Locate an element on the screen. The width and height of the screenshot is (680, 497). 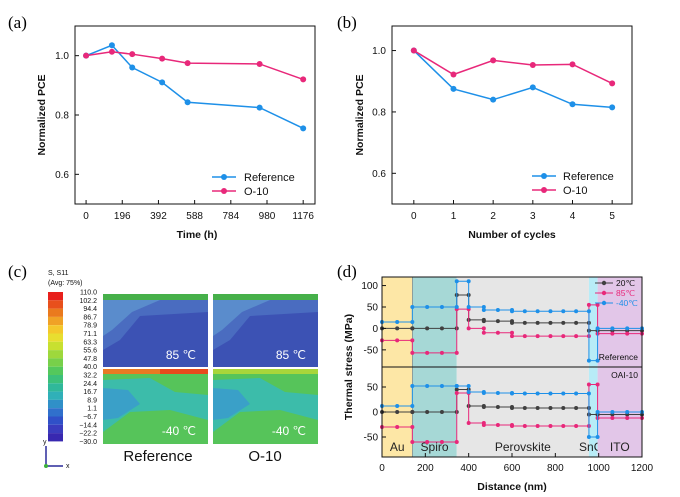
c-colorbar-label: 32.2 is located at coordinates (90, 376).